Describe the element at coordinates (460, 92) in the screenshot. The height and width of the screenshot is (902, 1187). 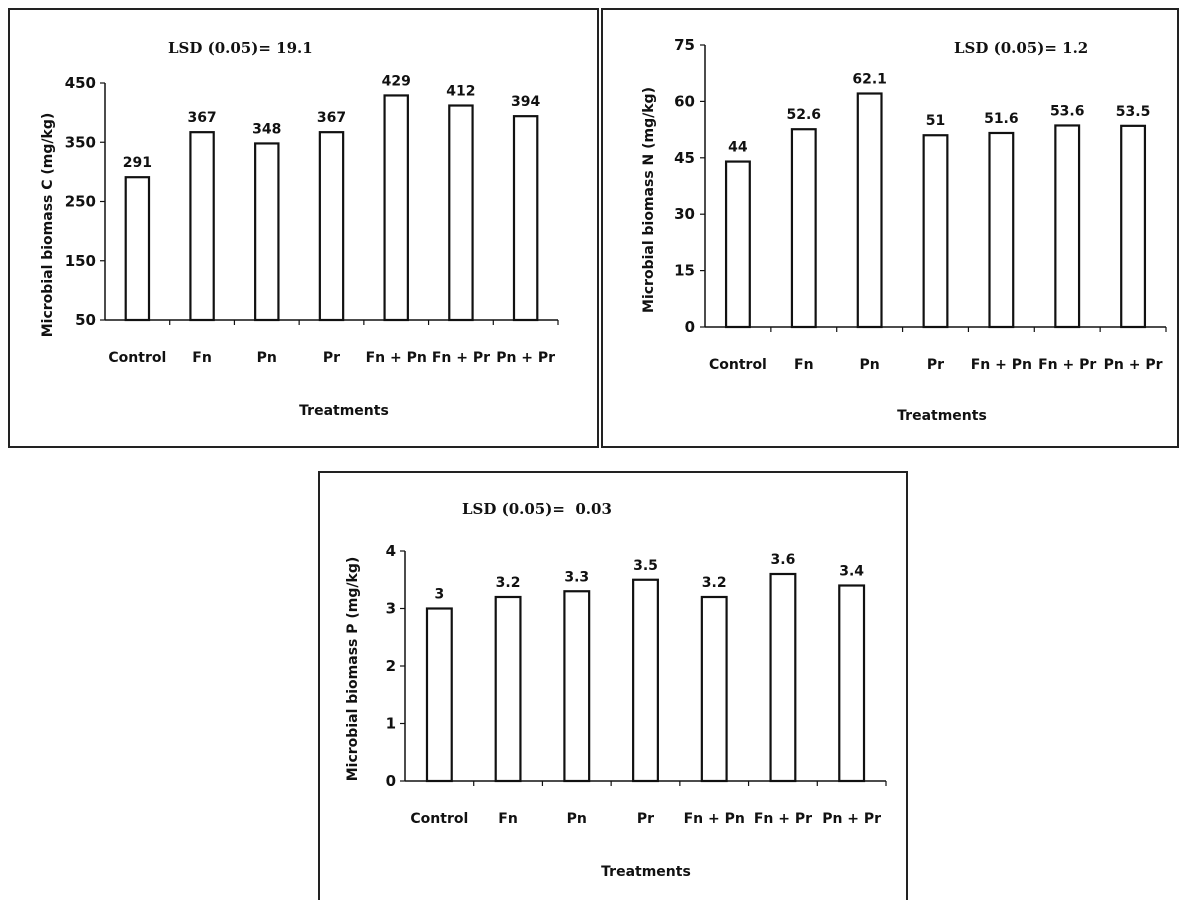
I see `data-label: 412` at that location.